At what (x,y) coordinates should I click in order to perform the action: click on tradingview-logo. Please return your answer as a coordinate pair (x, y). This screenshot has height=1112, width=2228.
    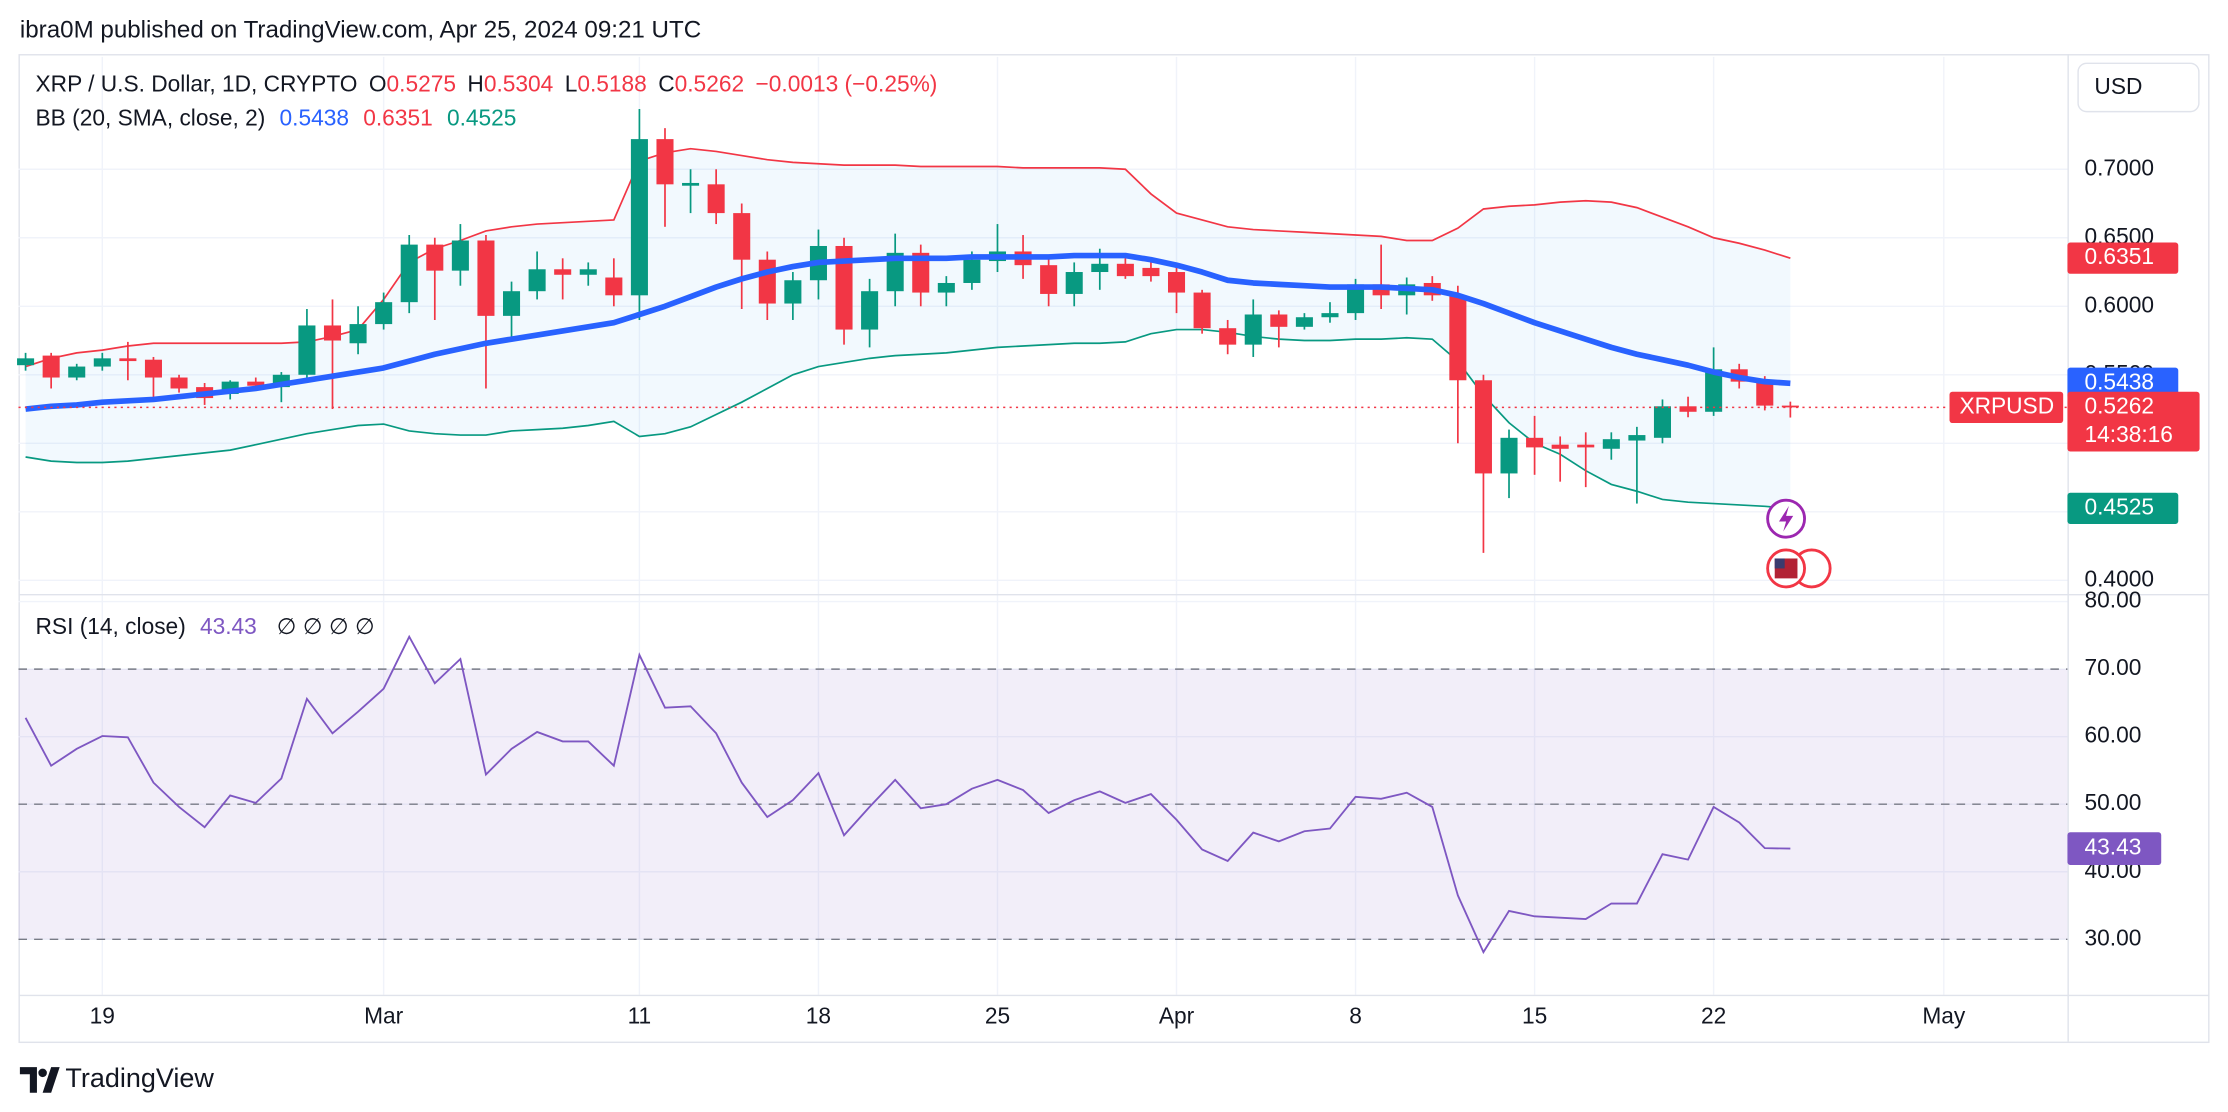
    Looking at the image, I should click on (39, 1080).